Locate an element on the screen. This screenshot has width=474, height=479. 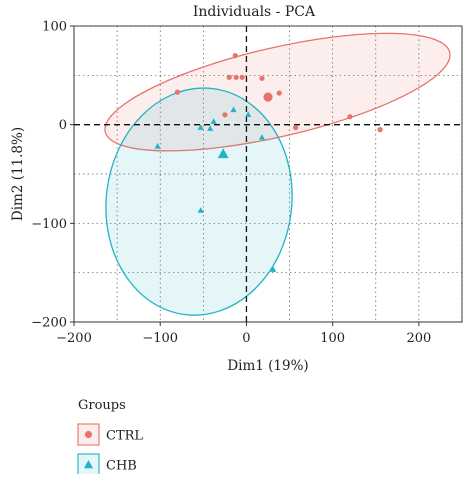
legend-item-ctrl: CTRL is located at coordinates (110, 434).